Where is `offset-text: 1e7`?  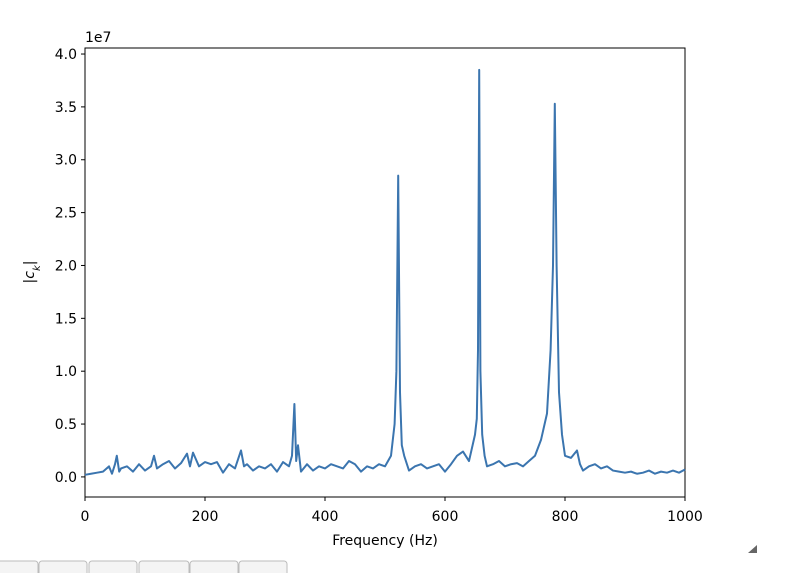
offset-text: 1e7 is located at coordinates (98, 38).